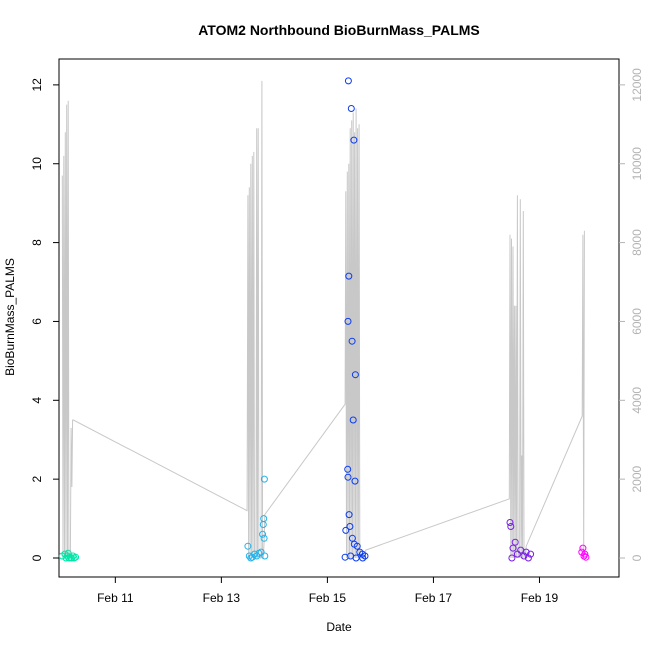 This screenshot has width=650, height=650. What do you see at coordinates (37, 557) in the screenshot?
I see `y-tick-label: 0` at bounding box center [37, 557].